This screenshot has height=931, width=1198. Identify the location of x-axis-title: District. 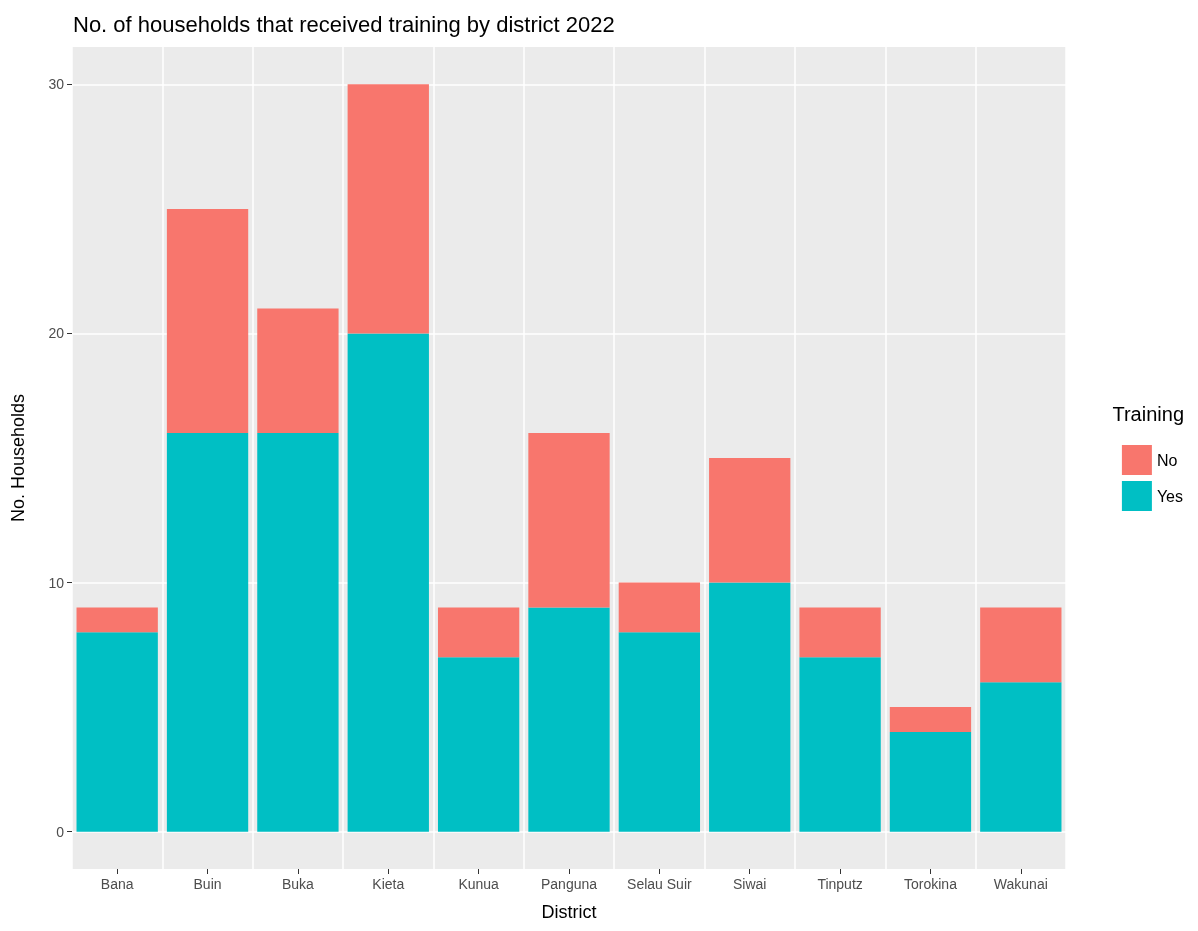
(569, 912).